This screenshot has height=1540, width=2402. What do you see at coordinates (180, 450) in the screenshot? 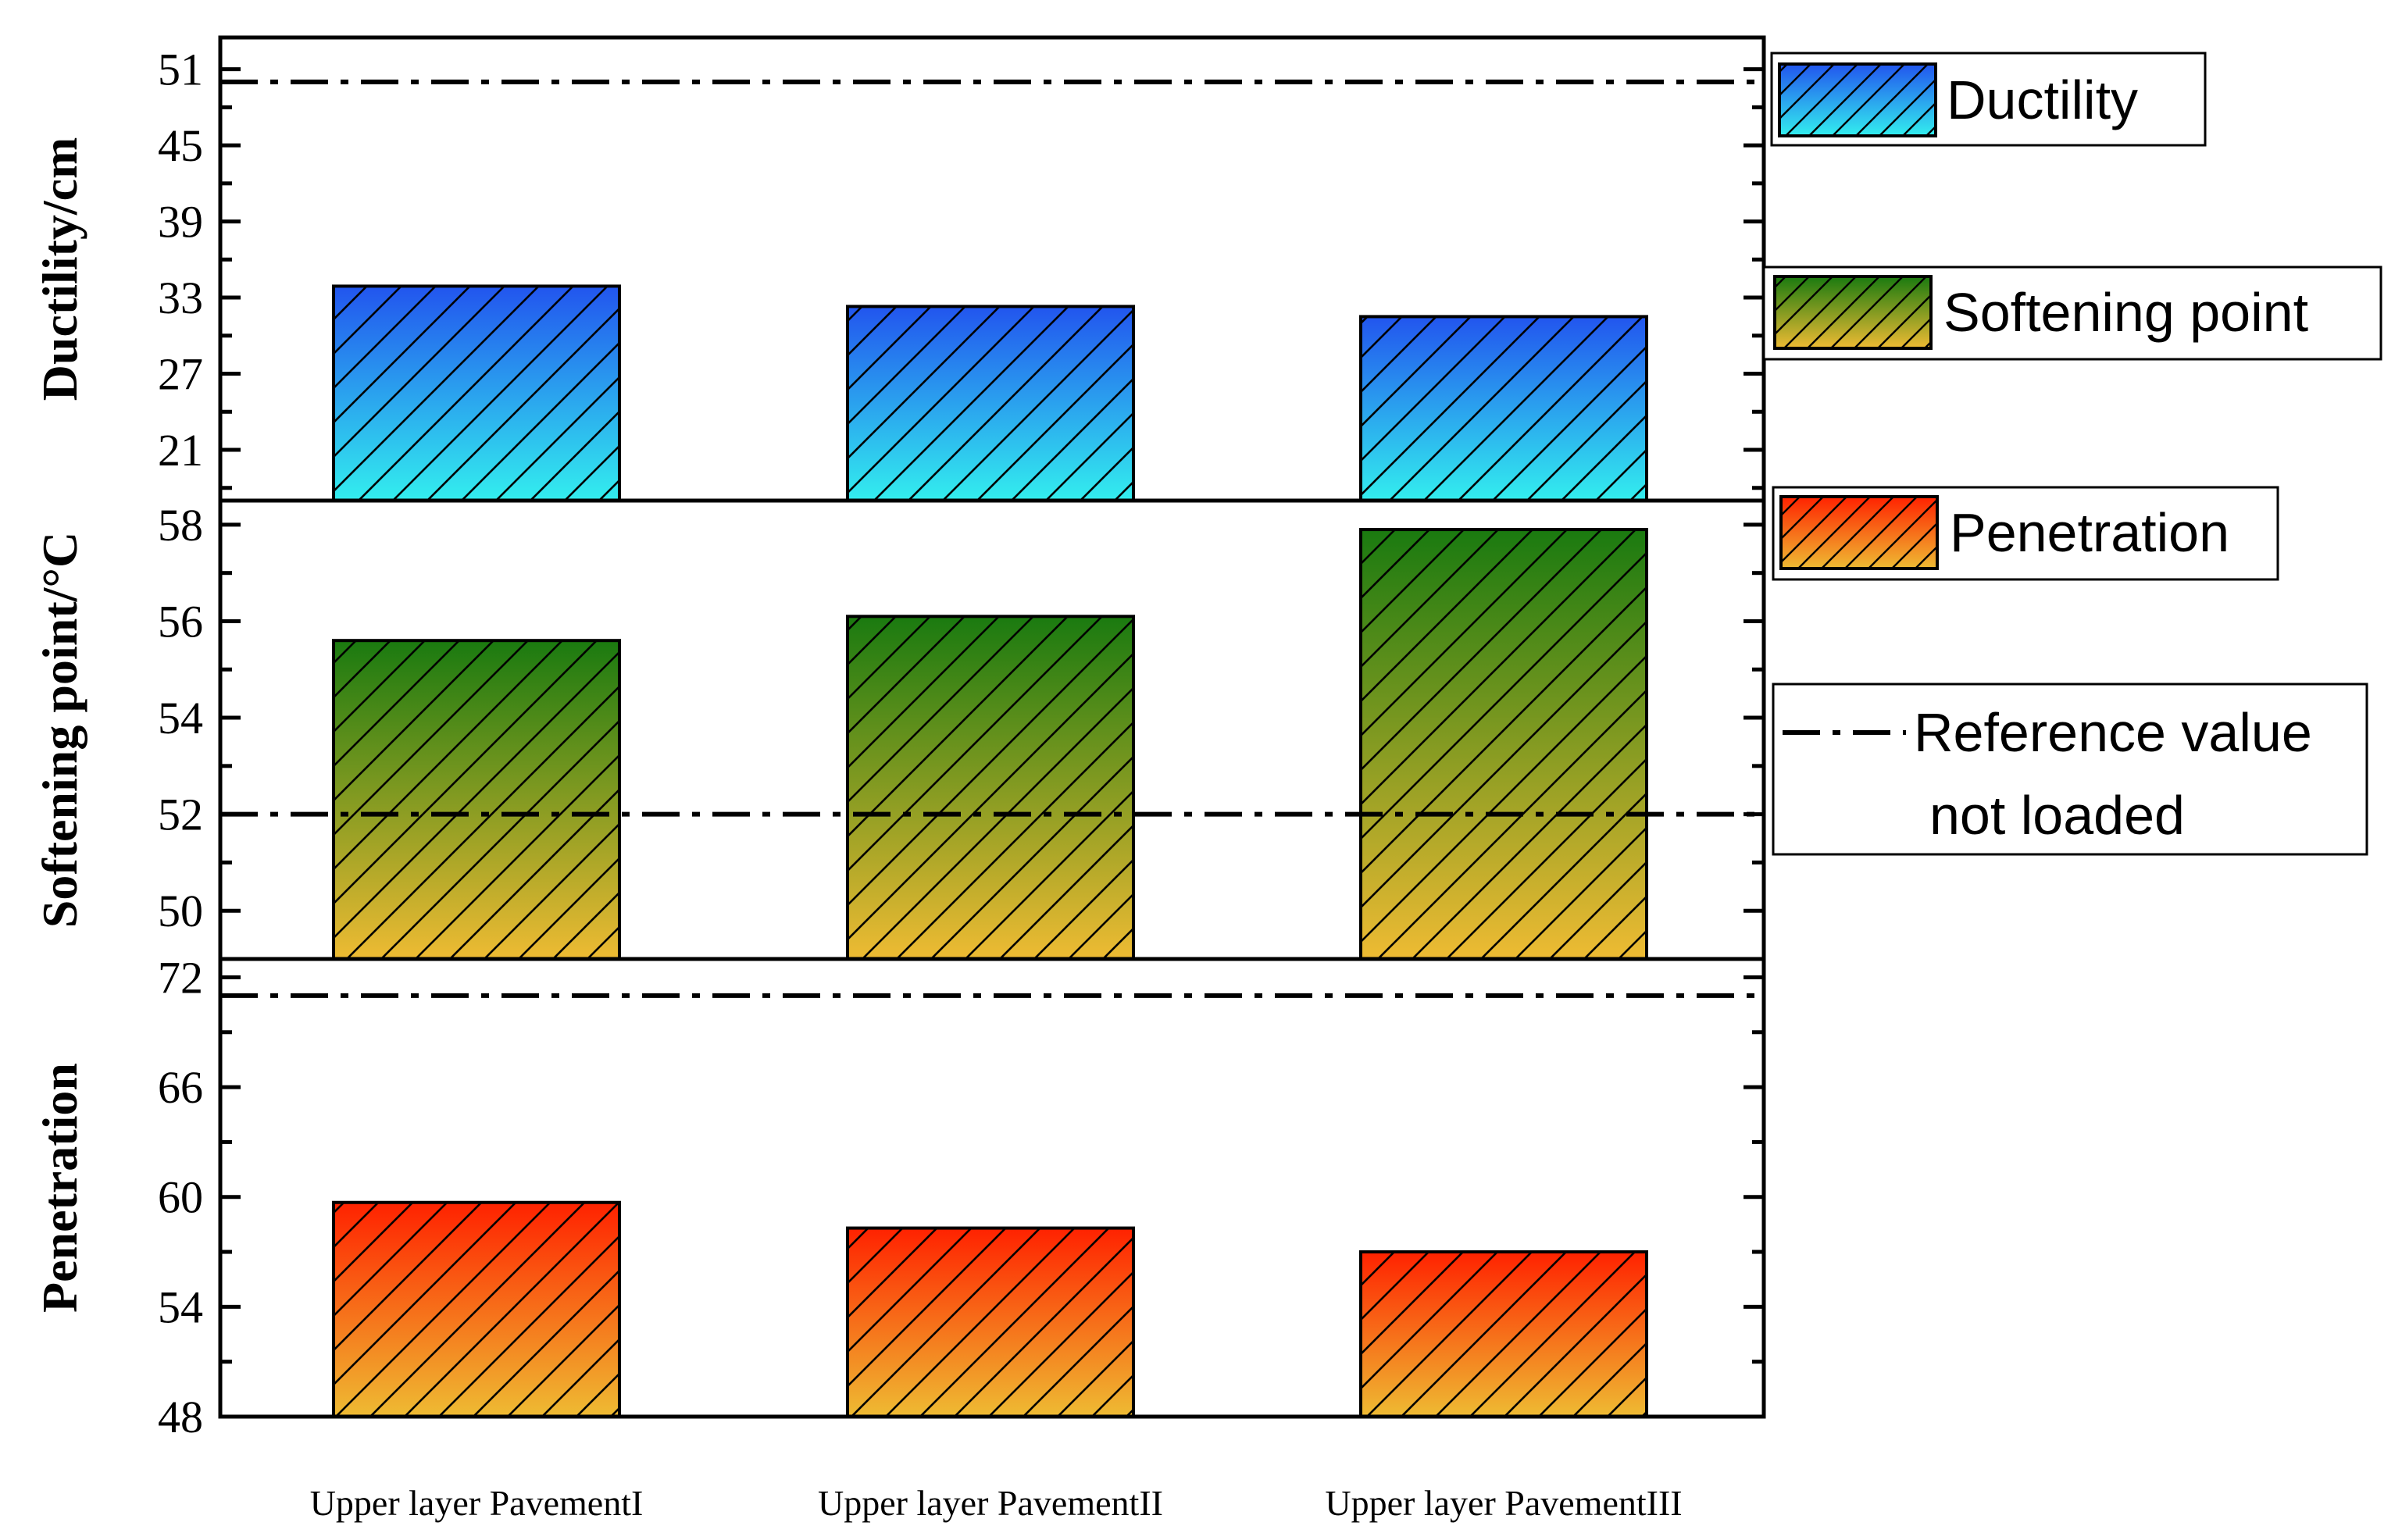
I see `ductility-tick-label: 21` at bounding box center [180, 450].